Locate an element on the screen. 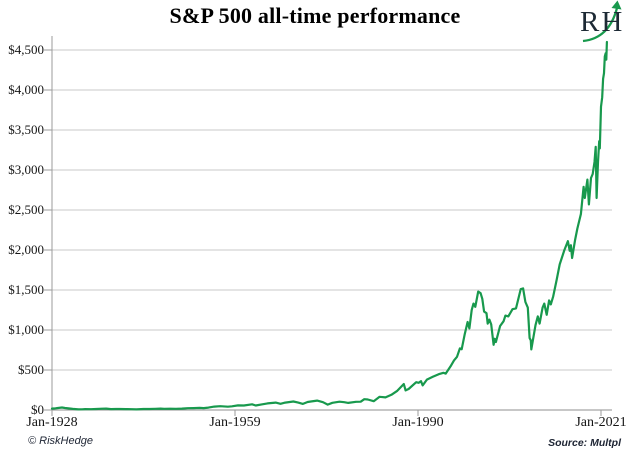  y-axis-label: $1,500 is located at coordinates (26, 289).